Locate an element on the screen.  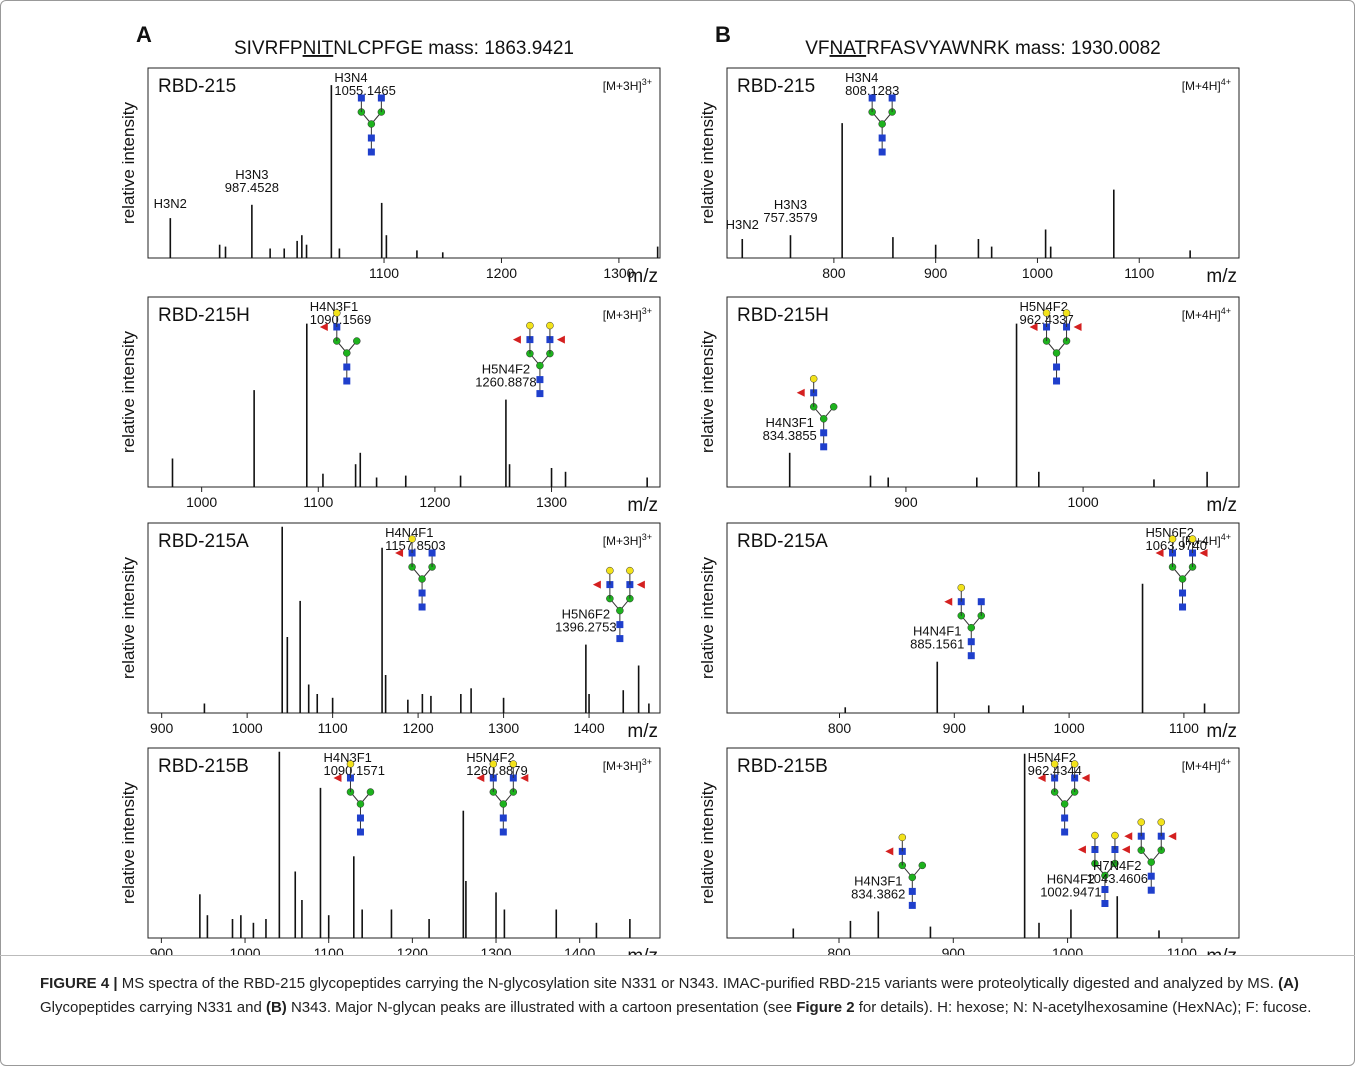
peak-glycan-label: H5N6F2 is located at coordinates (586, 614).